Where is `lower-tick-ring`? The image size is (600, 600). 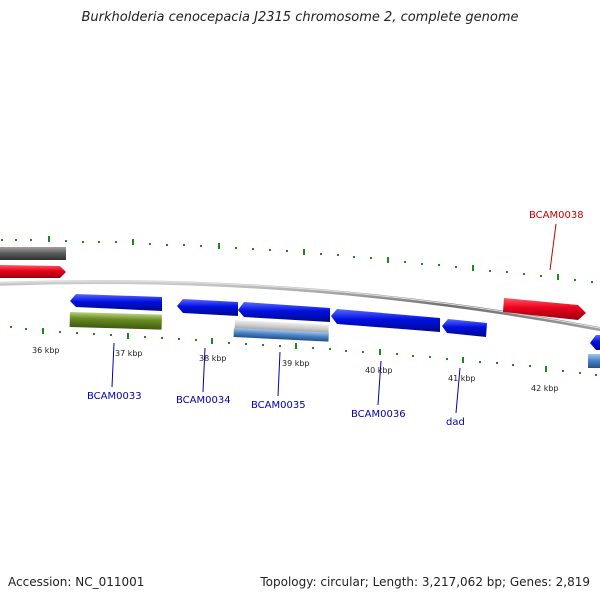
lower-tick-ring is located at coordinates (303, 351).